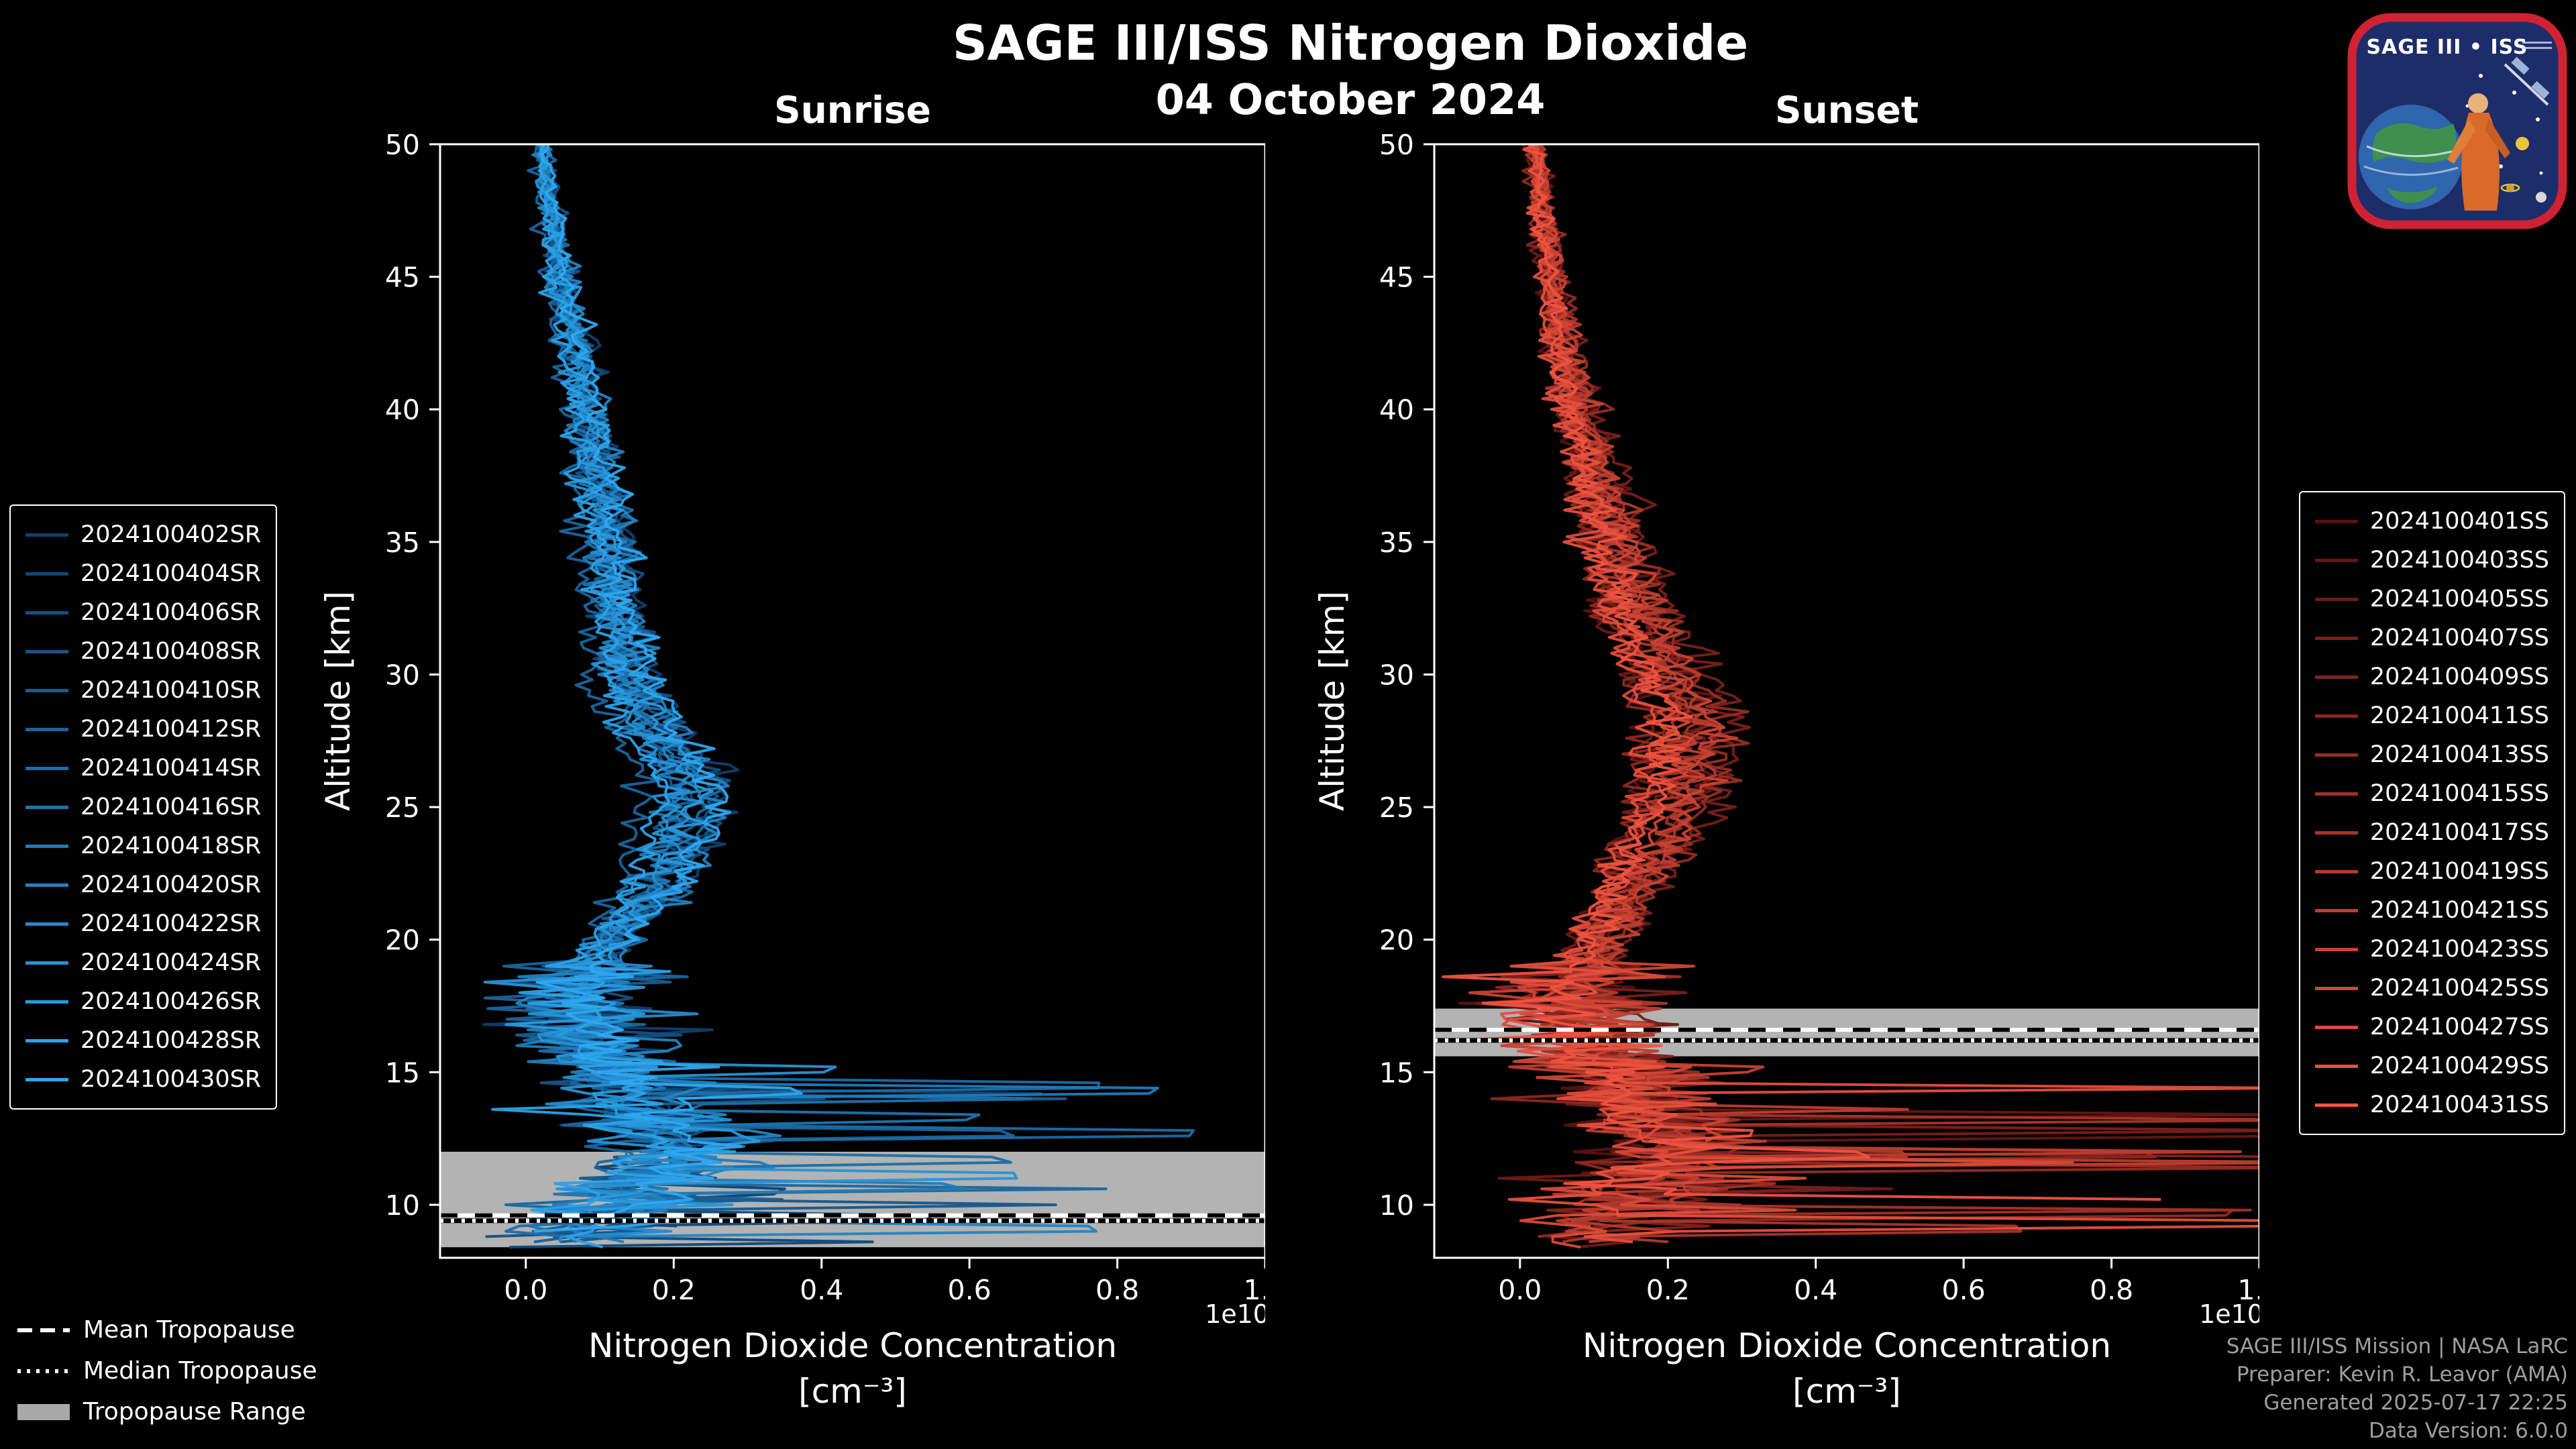  What do you see at coordinates (171, 534) in the screenshot?
I see `series-label: 2024100402SR` at bounding box center [171, 534].